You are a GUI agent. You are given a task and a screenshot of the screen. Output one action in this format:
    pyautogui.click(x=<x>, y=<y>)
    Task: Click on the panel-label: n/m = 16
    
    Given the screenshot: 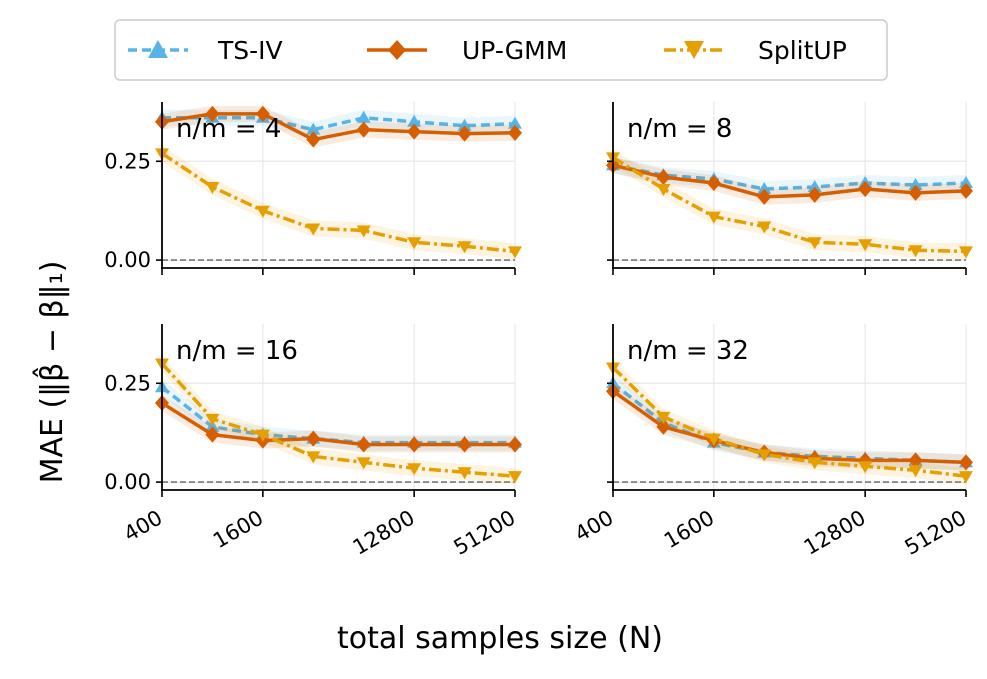 What is the action you would take?
    pyautogui.click(x=237, y=351)
    